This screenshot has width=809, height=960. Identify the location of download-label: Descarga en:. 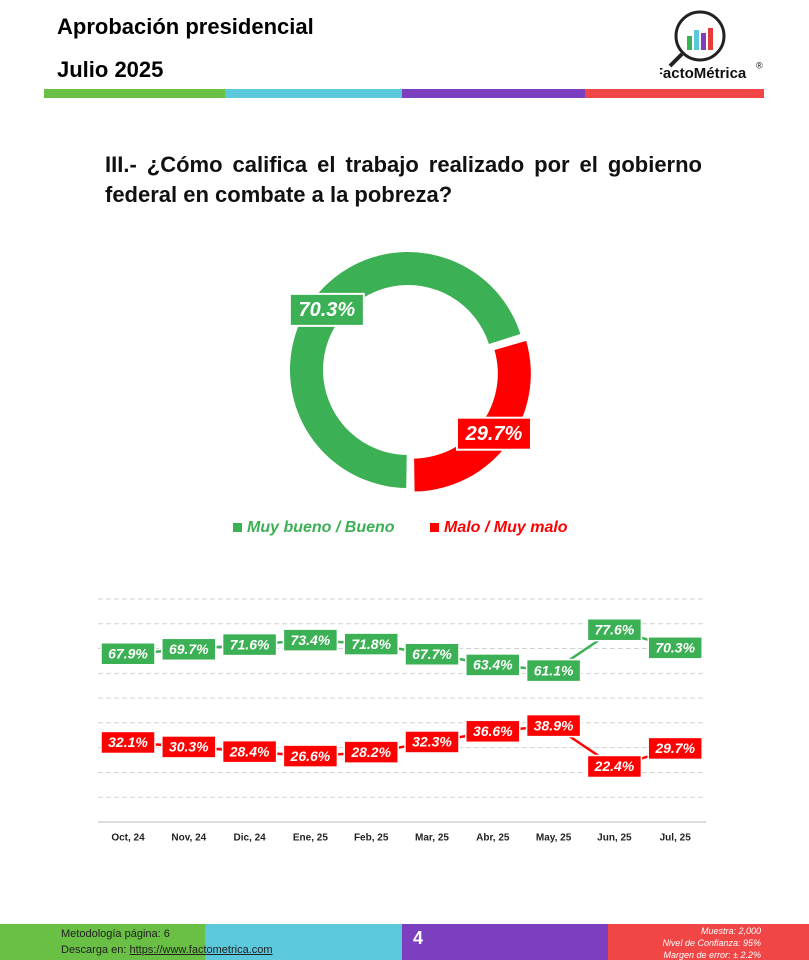
(95, 950).